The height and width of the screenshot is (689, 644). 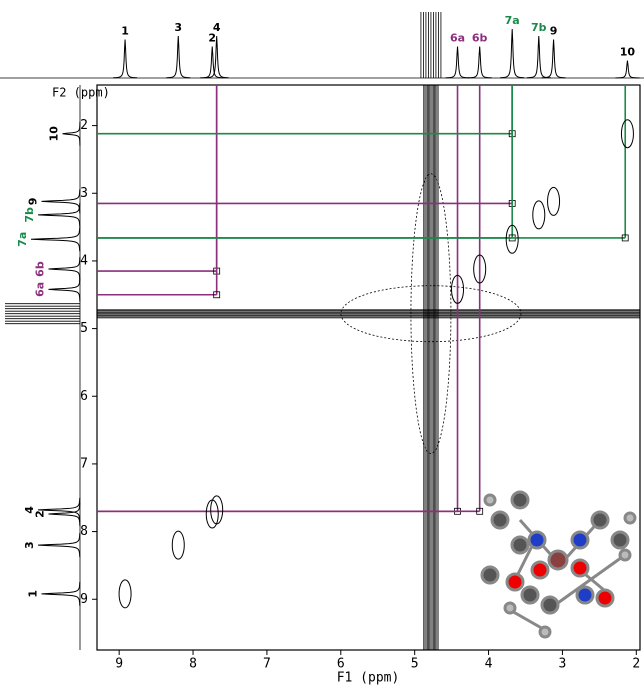 What do you see at coordinates (40, 289) in the screenshot?
I see `left-peak-label: 6a` at bounding box center [40, 289].